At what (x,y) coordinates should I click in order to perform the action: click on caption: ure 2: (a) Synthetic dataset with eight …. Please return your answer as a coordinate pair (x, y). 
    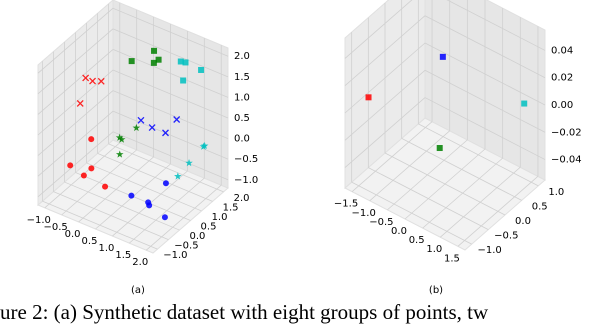
    Looking at the image, I should click on (244, 312).